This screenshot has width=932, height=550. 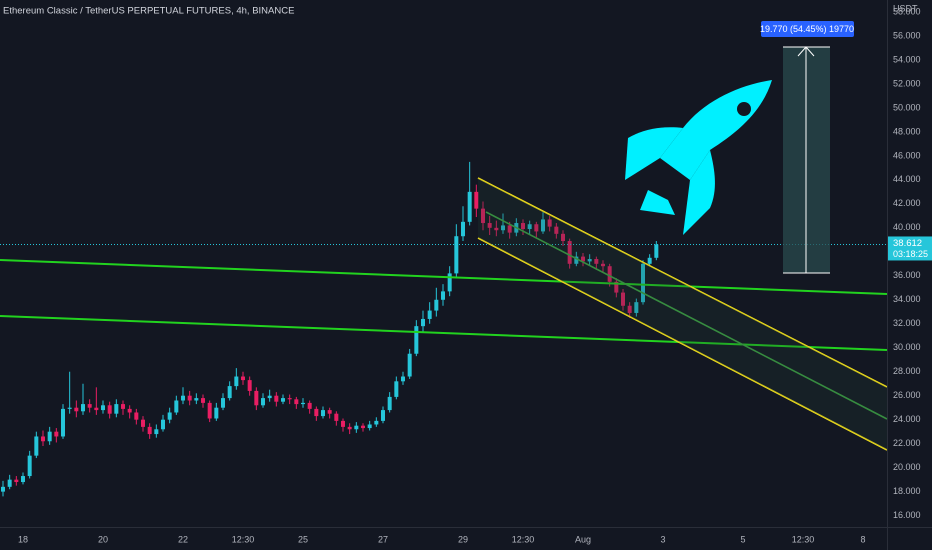 I want to click on x-tick-label: 22, so click(x=183, y=539).